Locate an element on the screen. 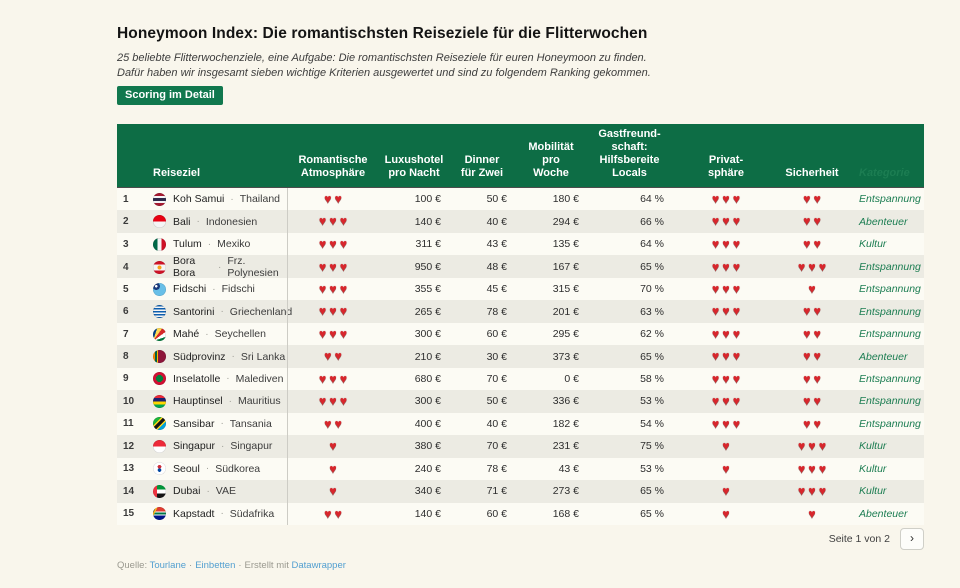  column-header-safety: Sicherheit is located at coordinates (812, 173).